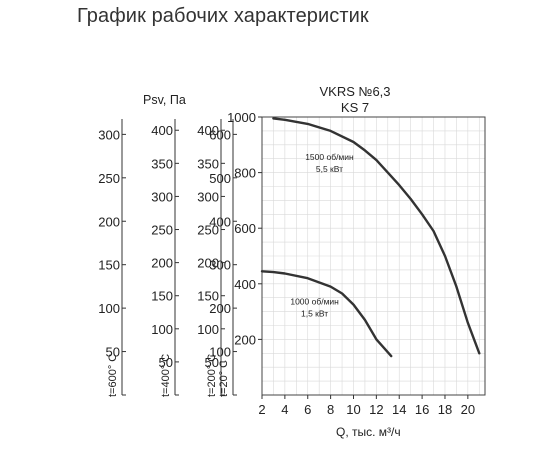 This screenshot has height=450, width=550. Describe the element at coordinates (261, 409) in the screenshot. I see `x-tick-label: 2` at that location.